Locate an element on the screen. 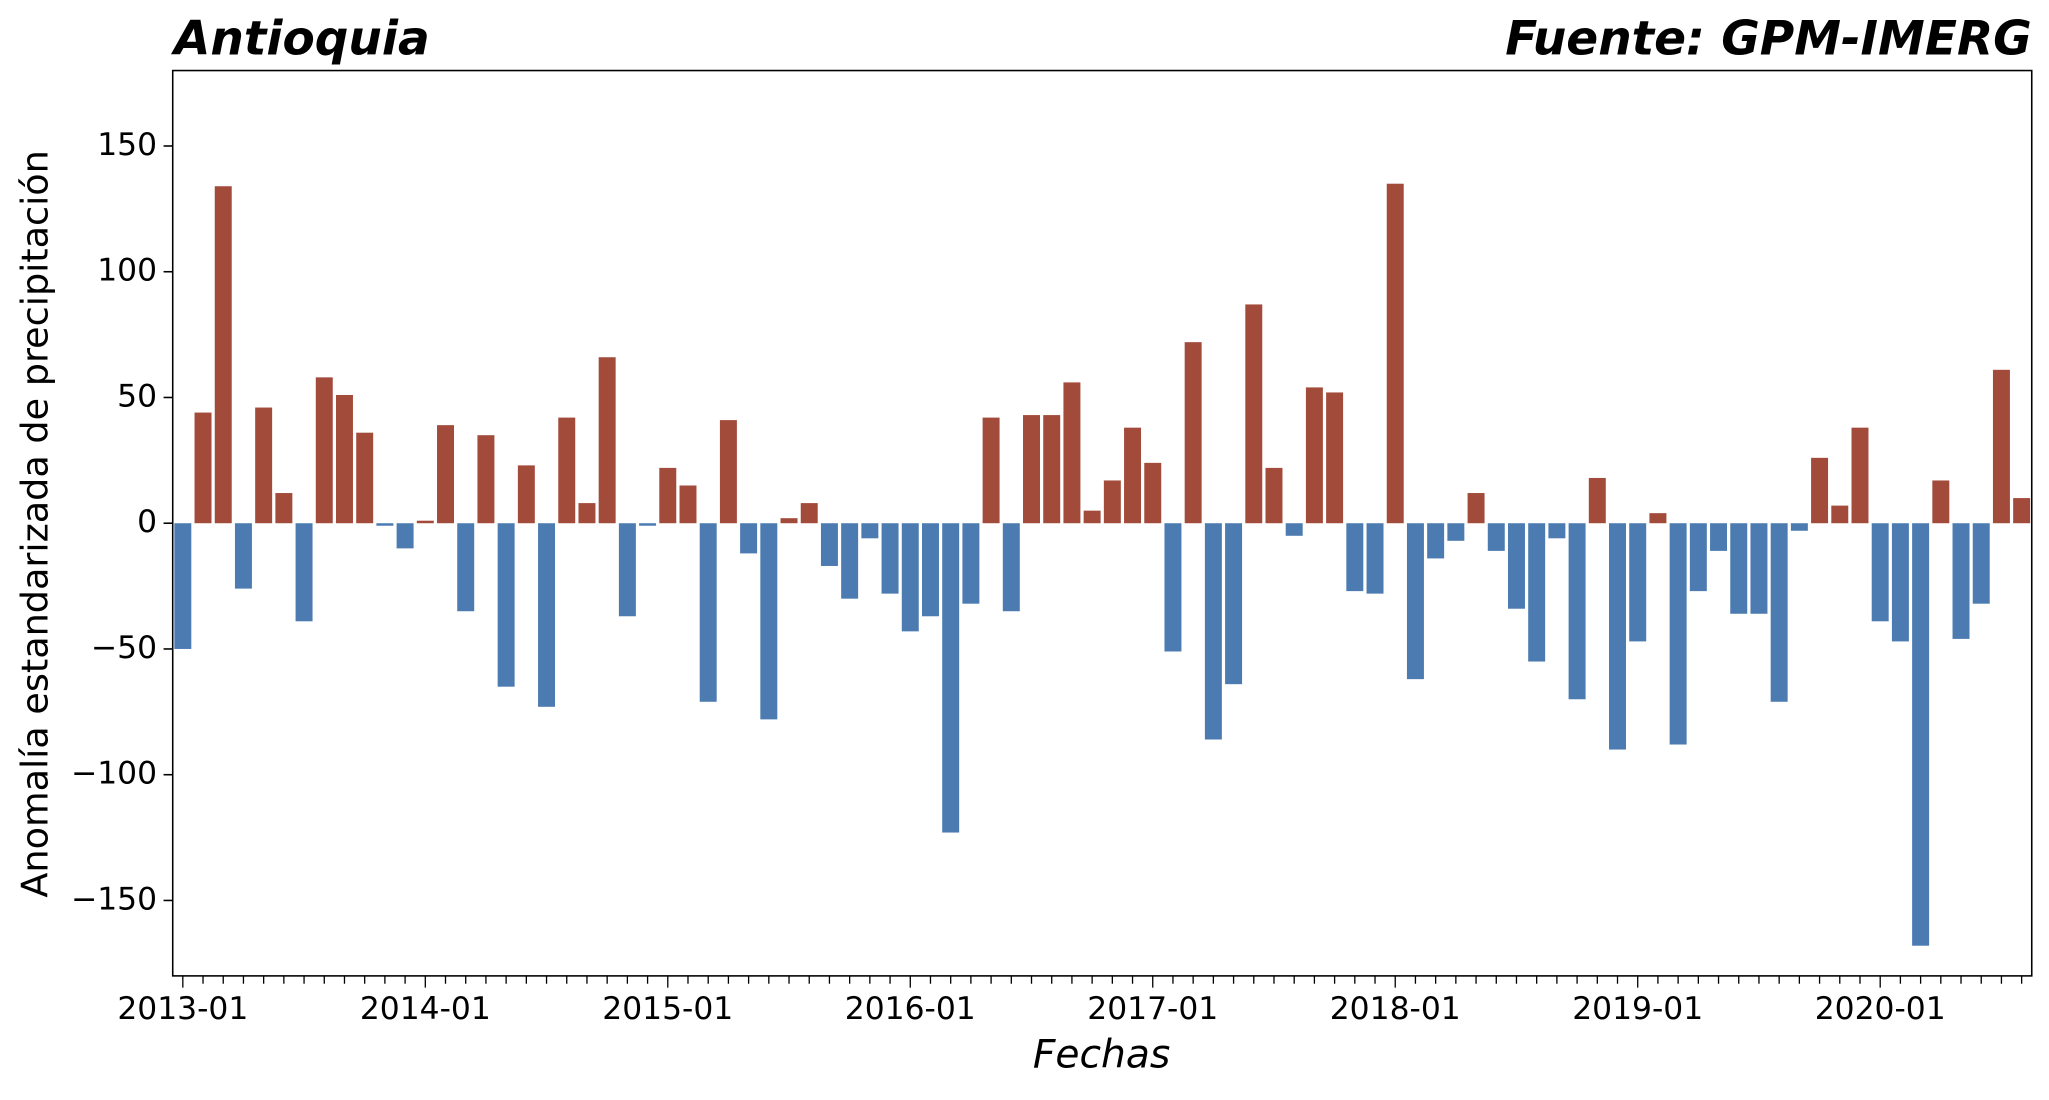 The image size is (2049, 1100). x-tick-label: 2017-01 is located at coordinates (1152, 1009).